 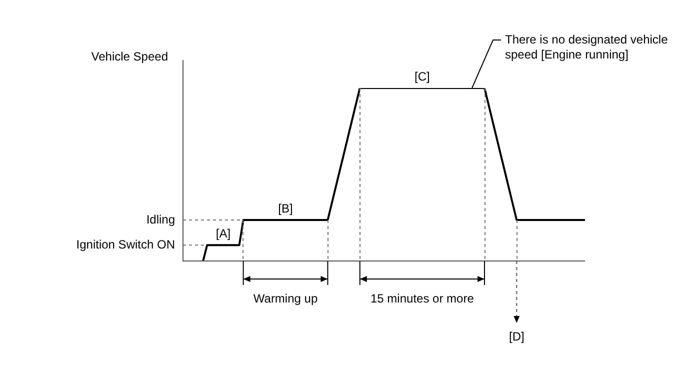 I want to click on text: [D], so click(x=516, y=336).